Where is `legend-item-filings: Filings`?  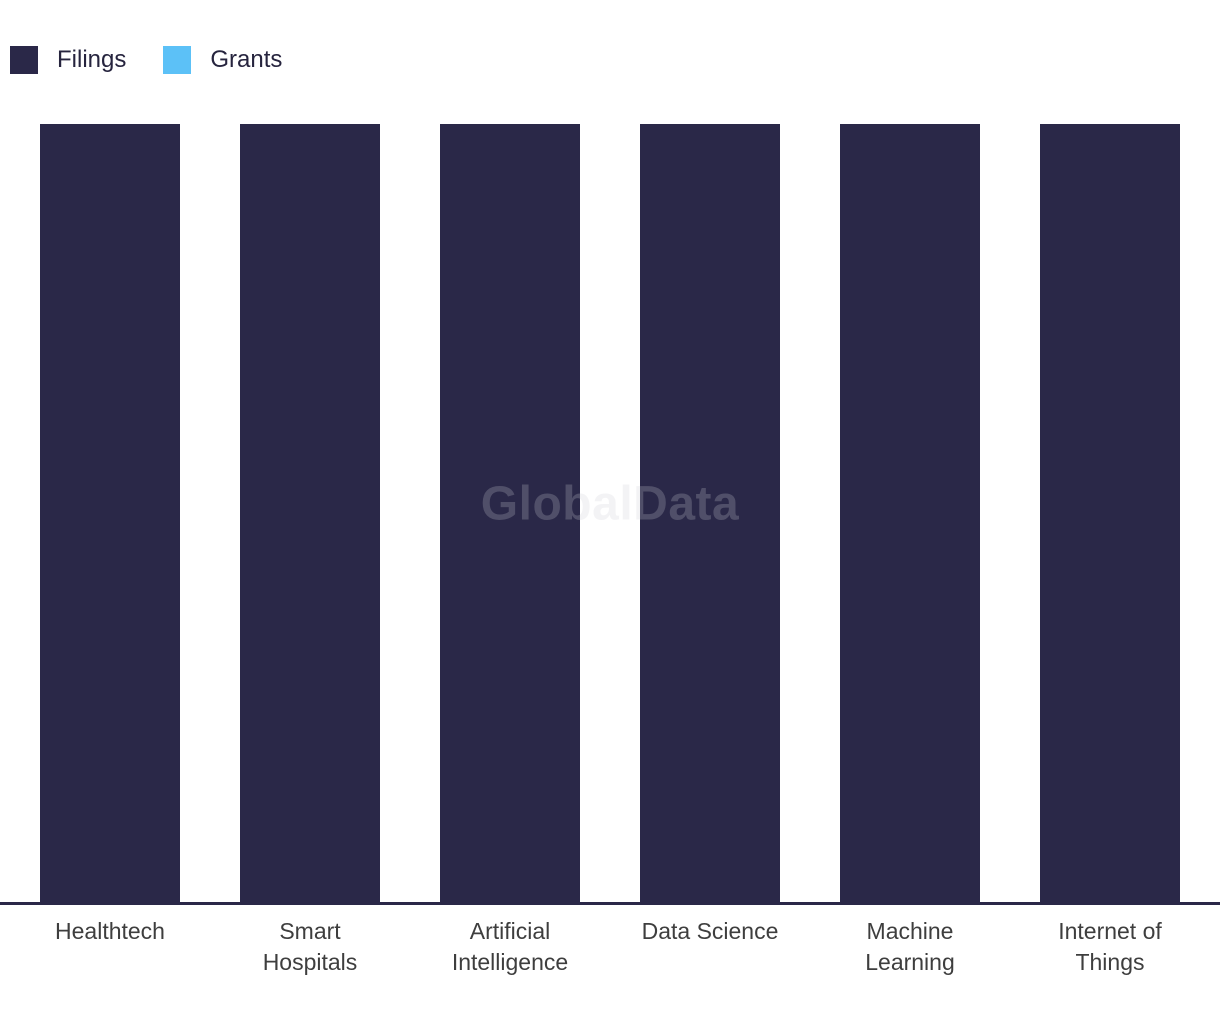 legend-item-filings: Filings is located at coordinates (68, 60).